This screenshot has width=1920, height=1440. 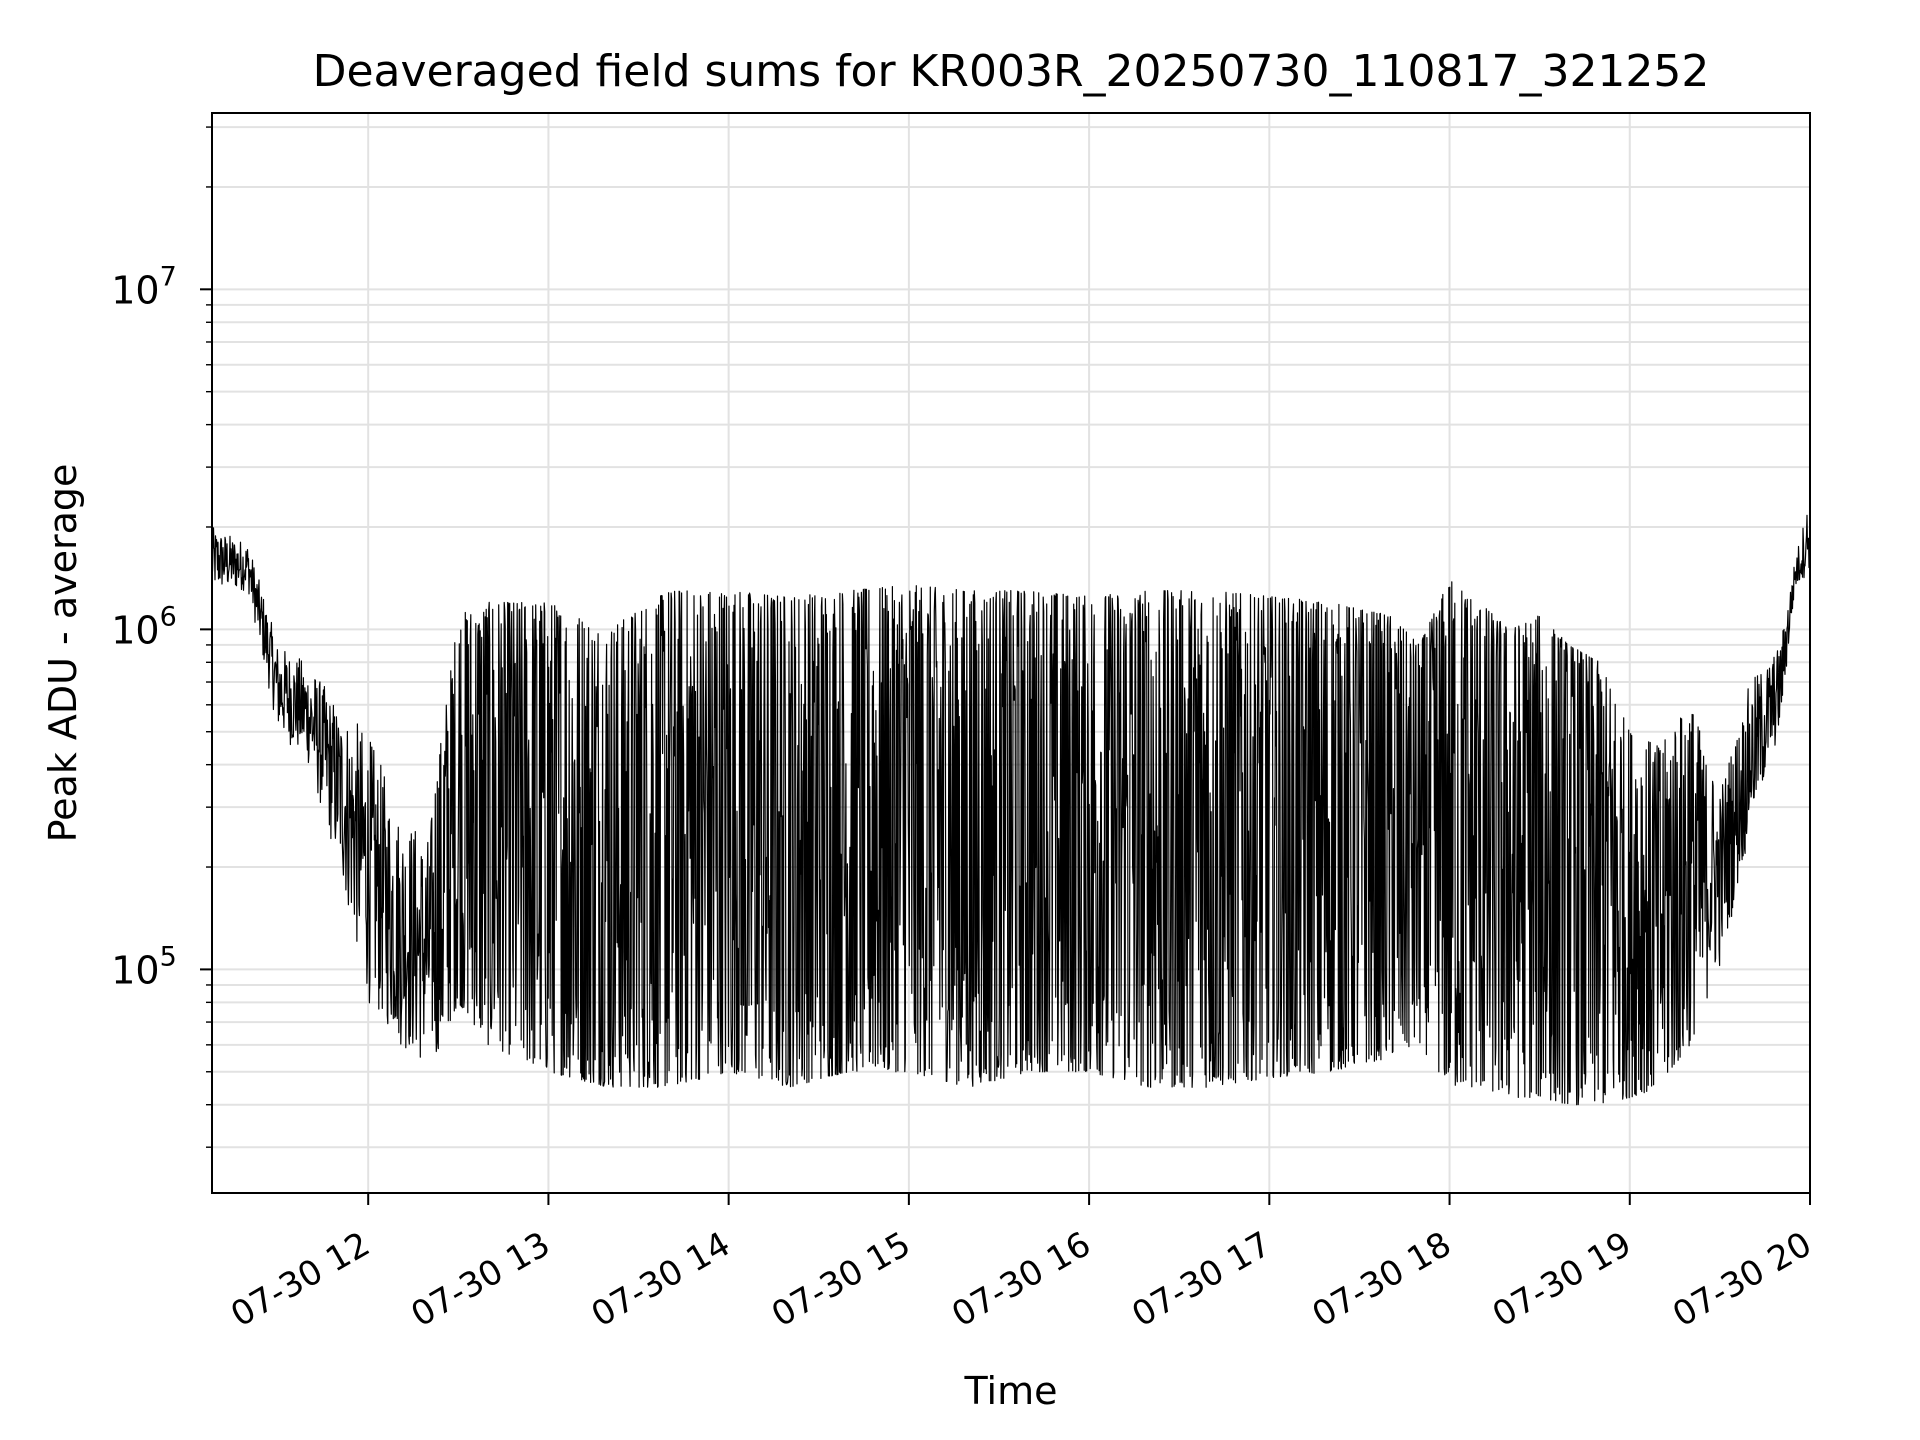 What do you see at coordinates (63, 653) in the screenshot?
I see `y-axis-label: Peak ADU - average` at bounding box center [63, 653].